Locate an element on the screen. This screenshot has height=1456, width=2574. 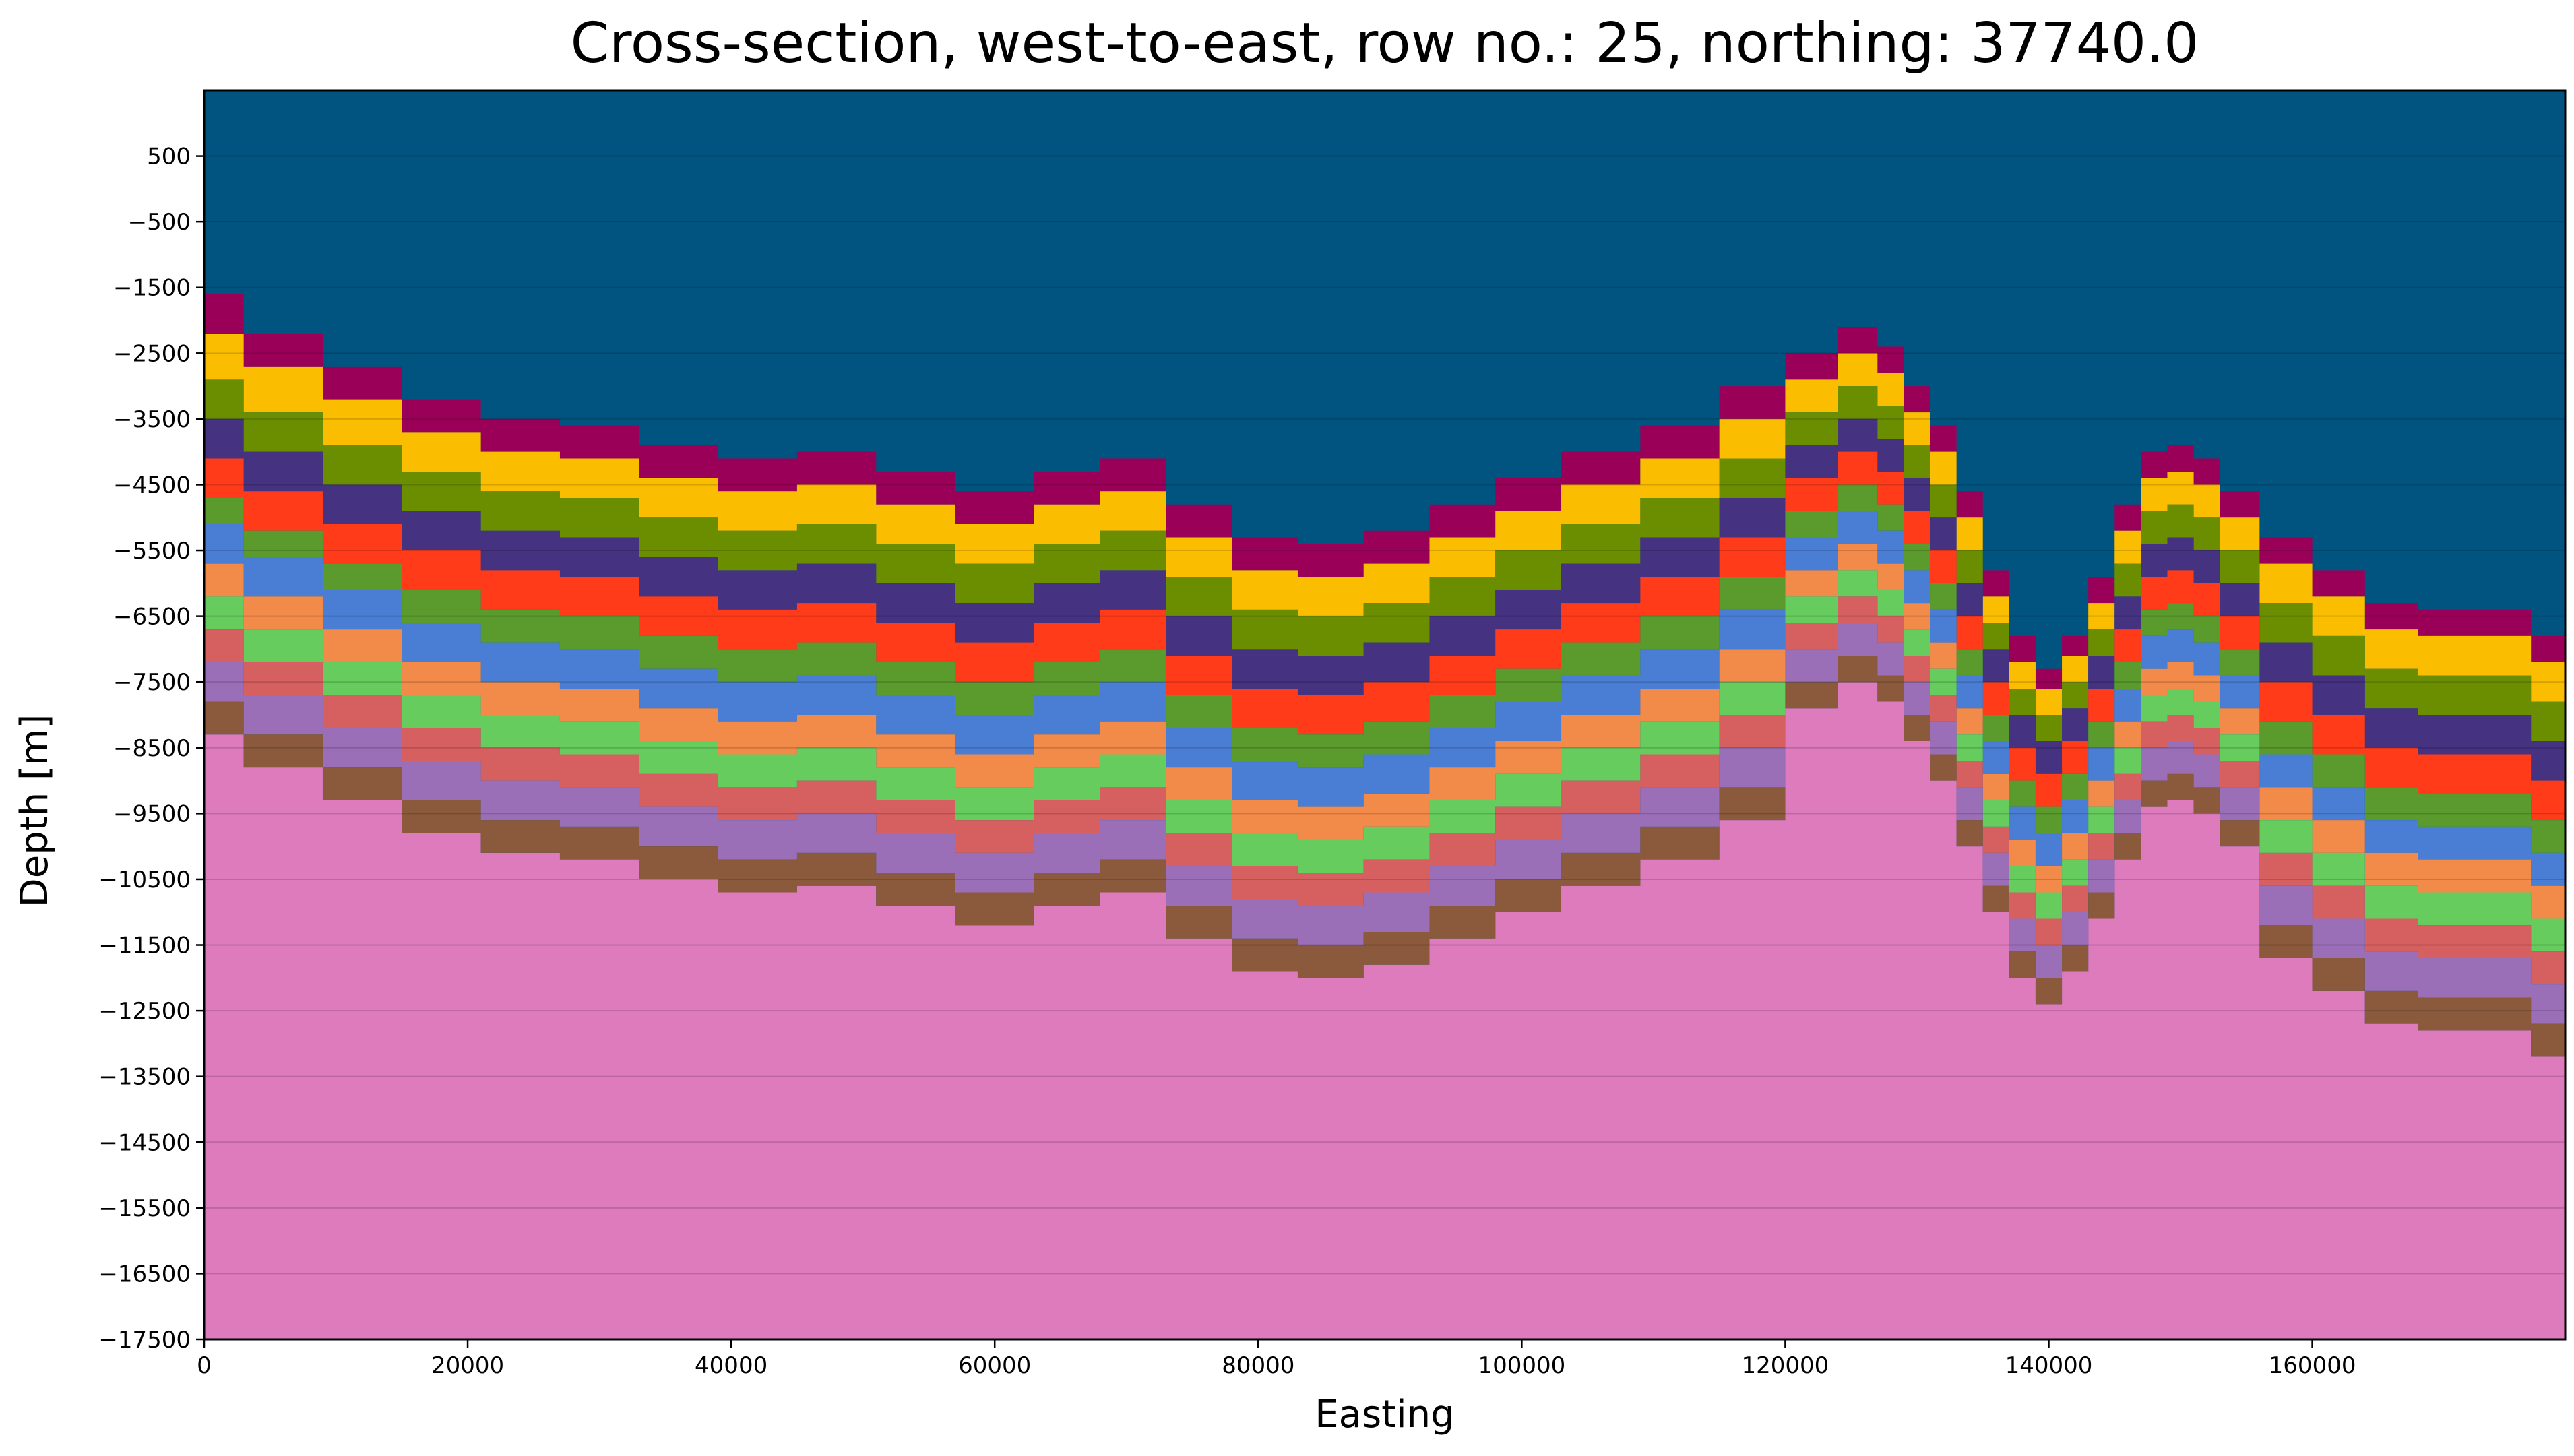
x-tick-label: 20000 is located at coordinates (467, 1365).